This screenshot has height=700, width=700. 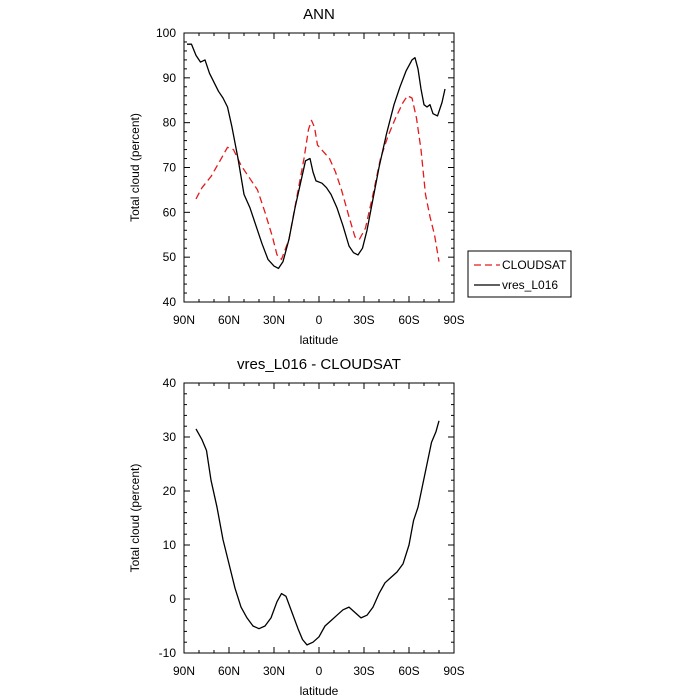 I want to click on y-tick-label: 50, so click(x=170, y=257).